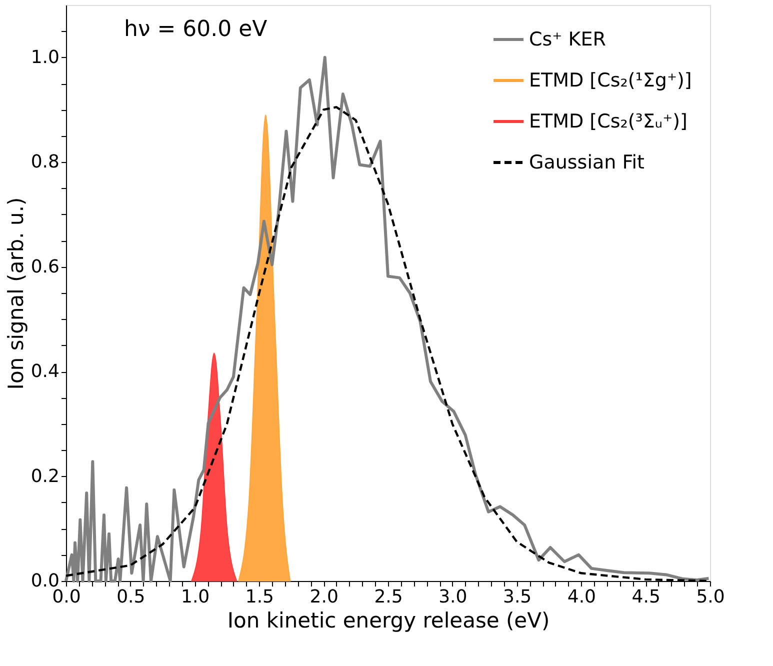  I want to click on x-tick-label: 5.0, so click(710, 597).